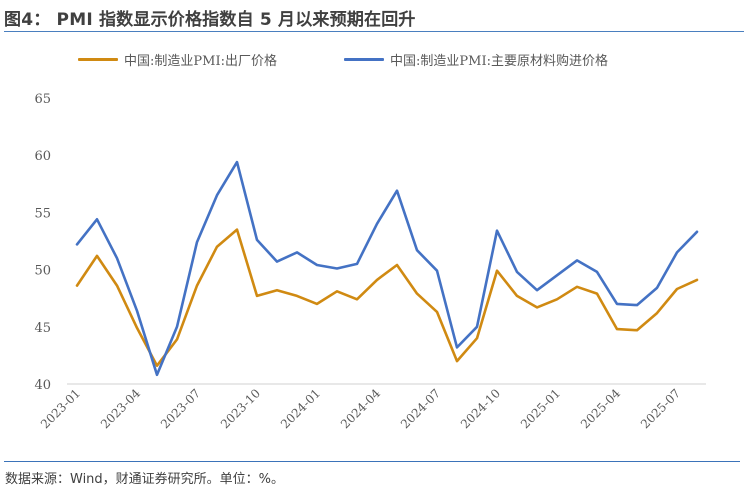 The image size is (748, 493). Describe the element at coordinates (210, 20) in the screenshot. I see `figure-title: 图4： PMI 指数显示价格指数自 5 月以来预期在回升` at that location.